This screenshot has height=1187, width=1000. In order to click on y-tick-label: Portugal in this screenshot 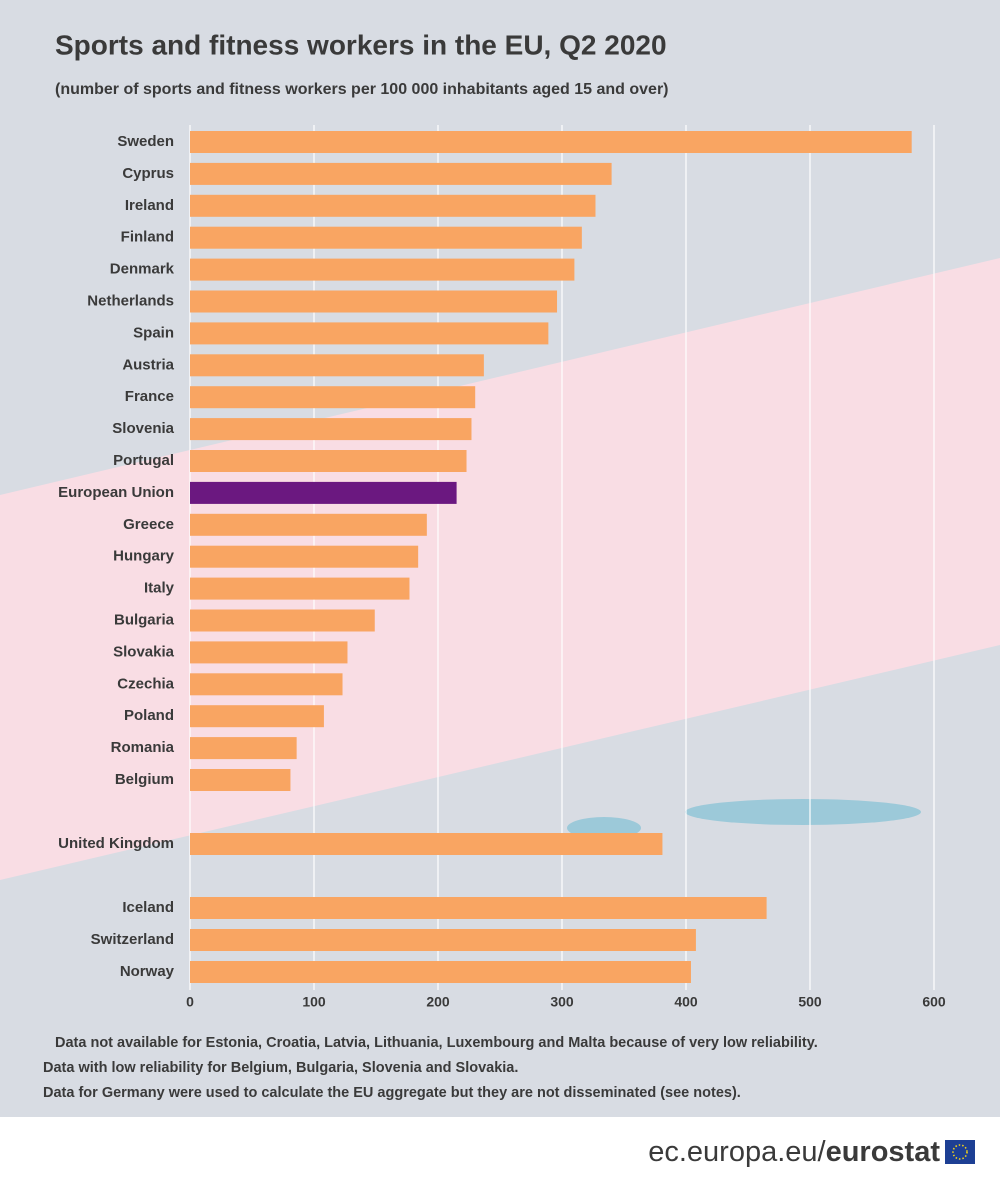, I will do `click(143, 460)`.